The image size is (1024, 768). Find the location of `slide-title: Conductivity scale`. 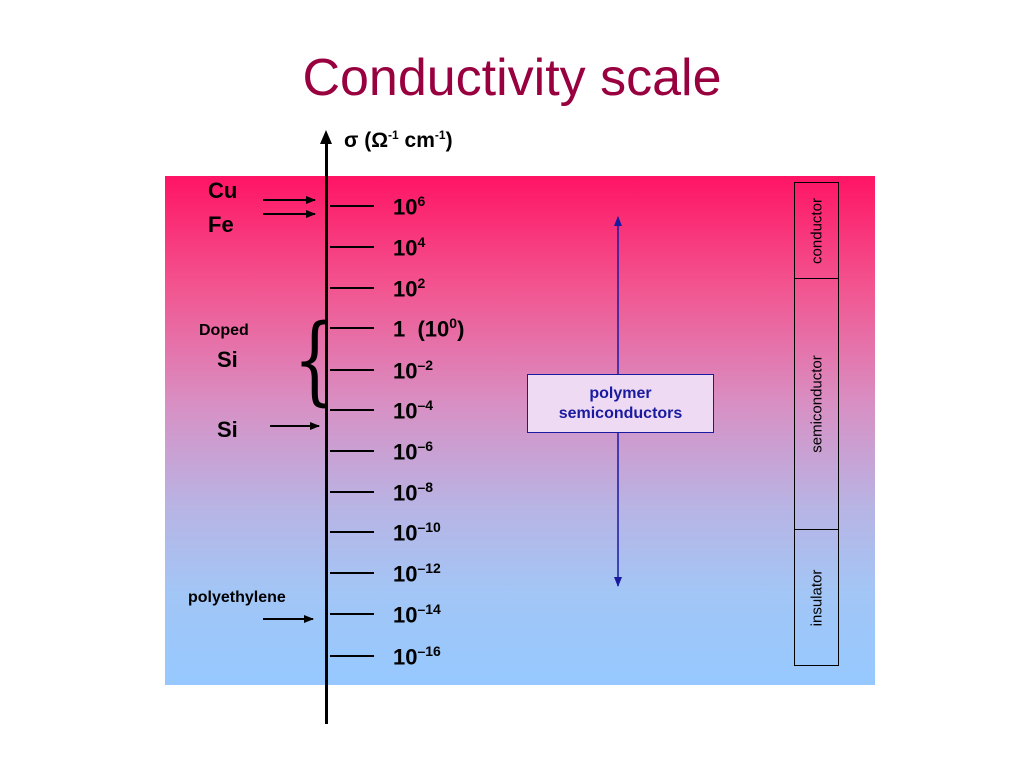

slide-title: Conductivity scale is located at coordinates (512, 78).